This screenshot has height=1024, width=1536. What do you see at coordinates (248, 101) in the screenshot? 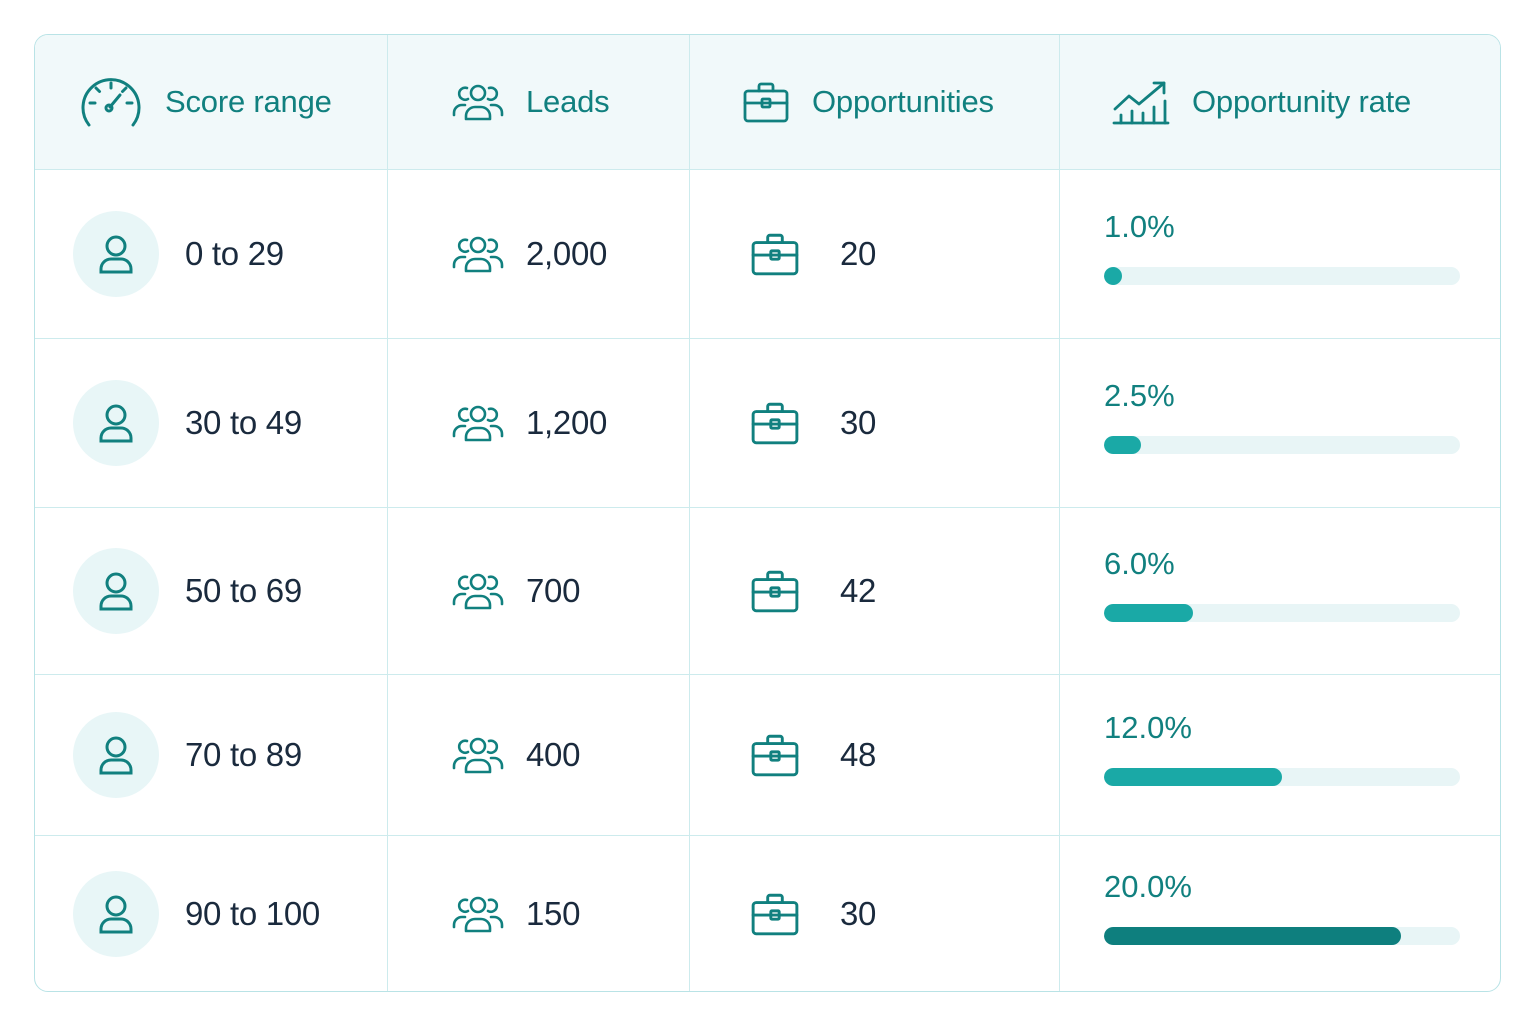
I see `header-score-range-label: Score range` at bounding box center [248, 101].